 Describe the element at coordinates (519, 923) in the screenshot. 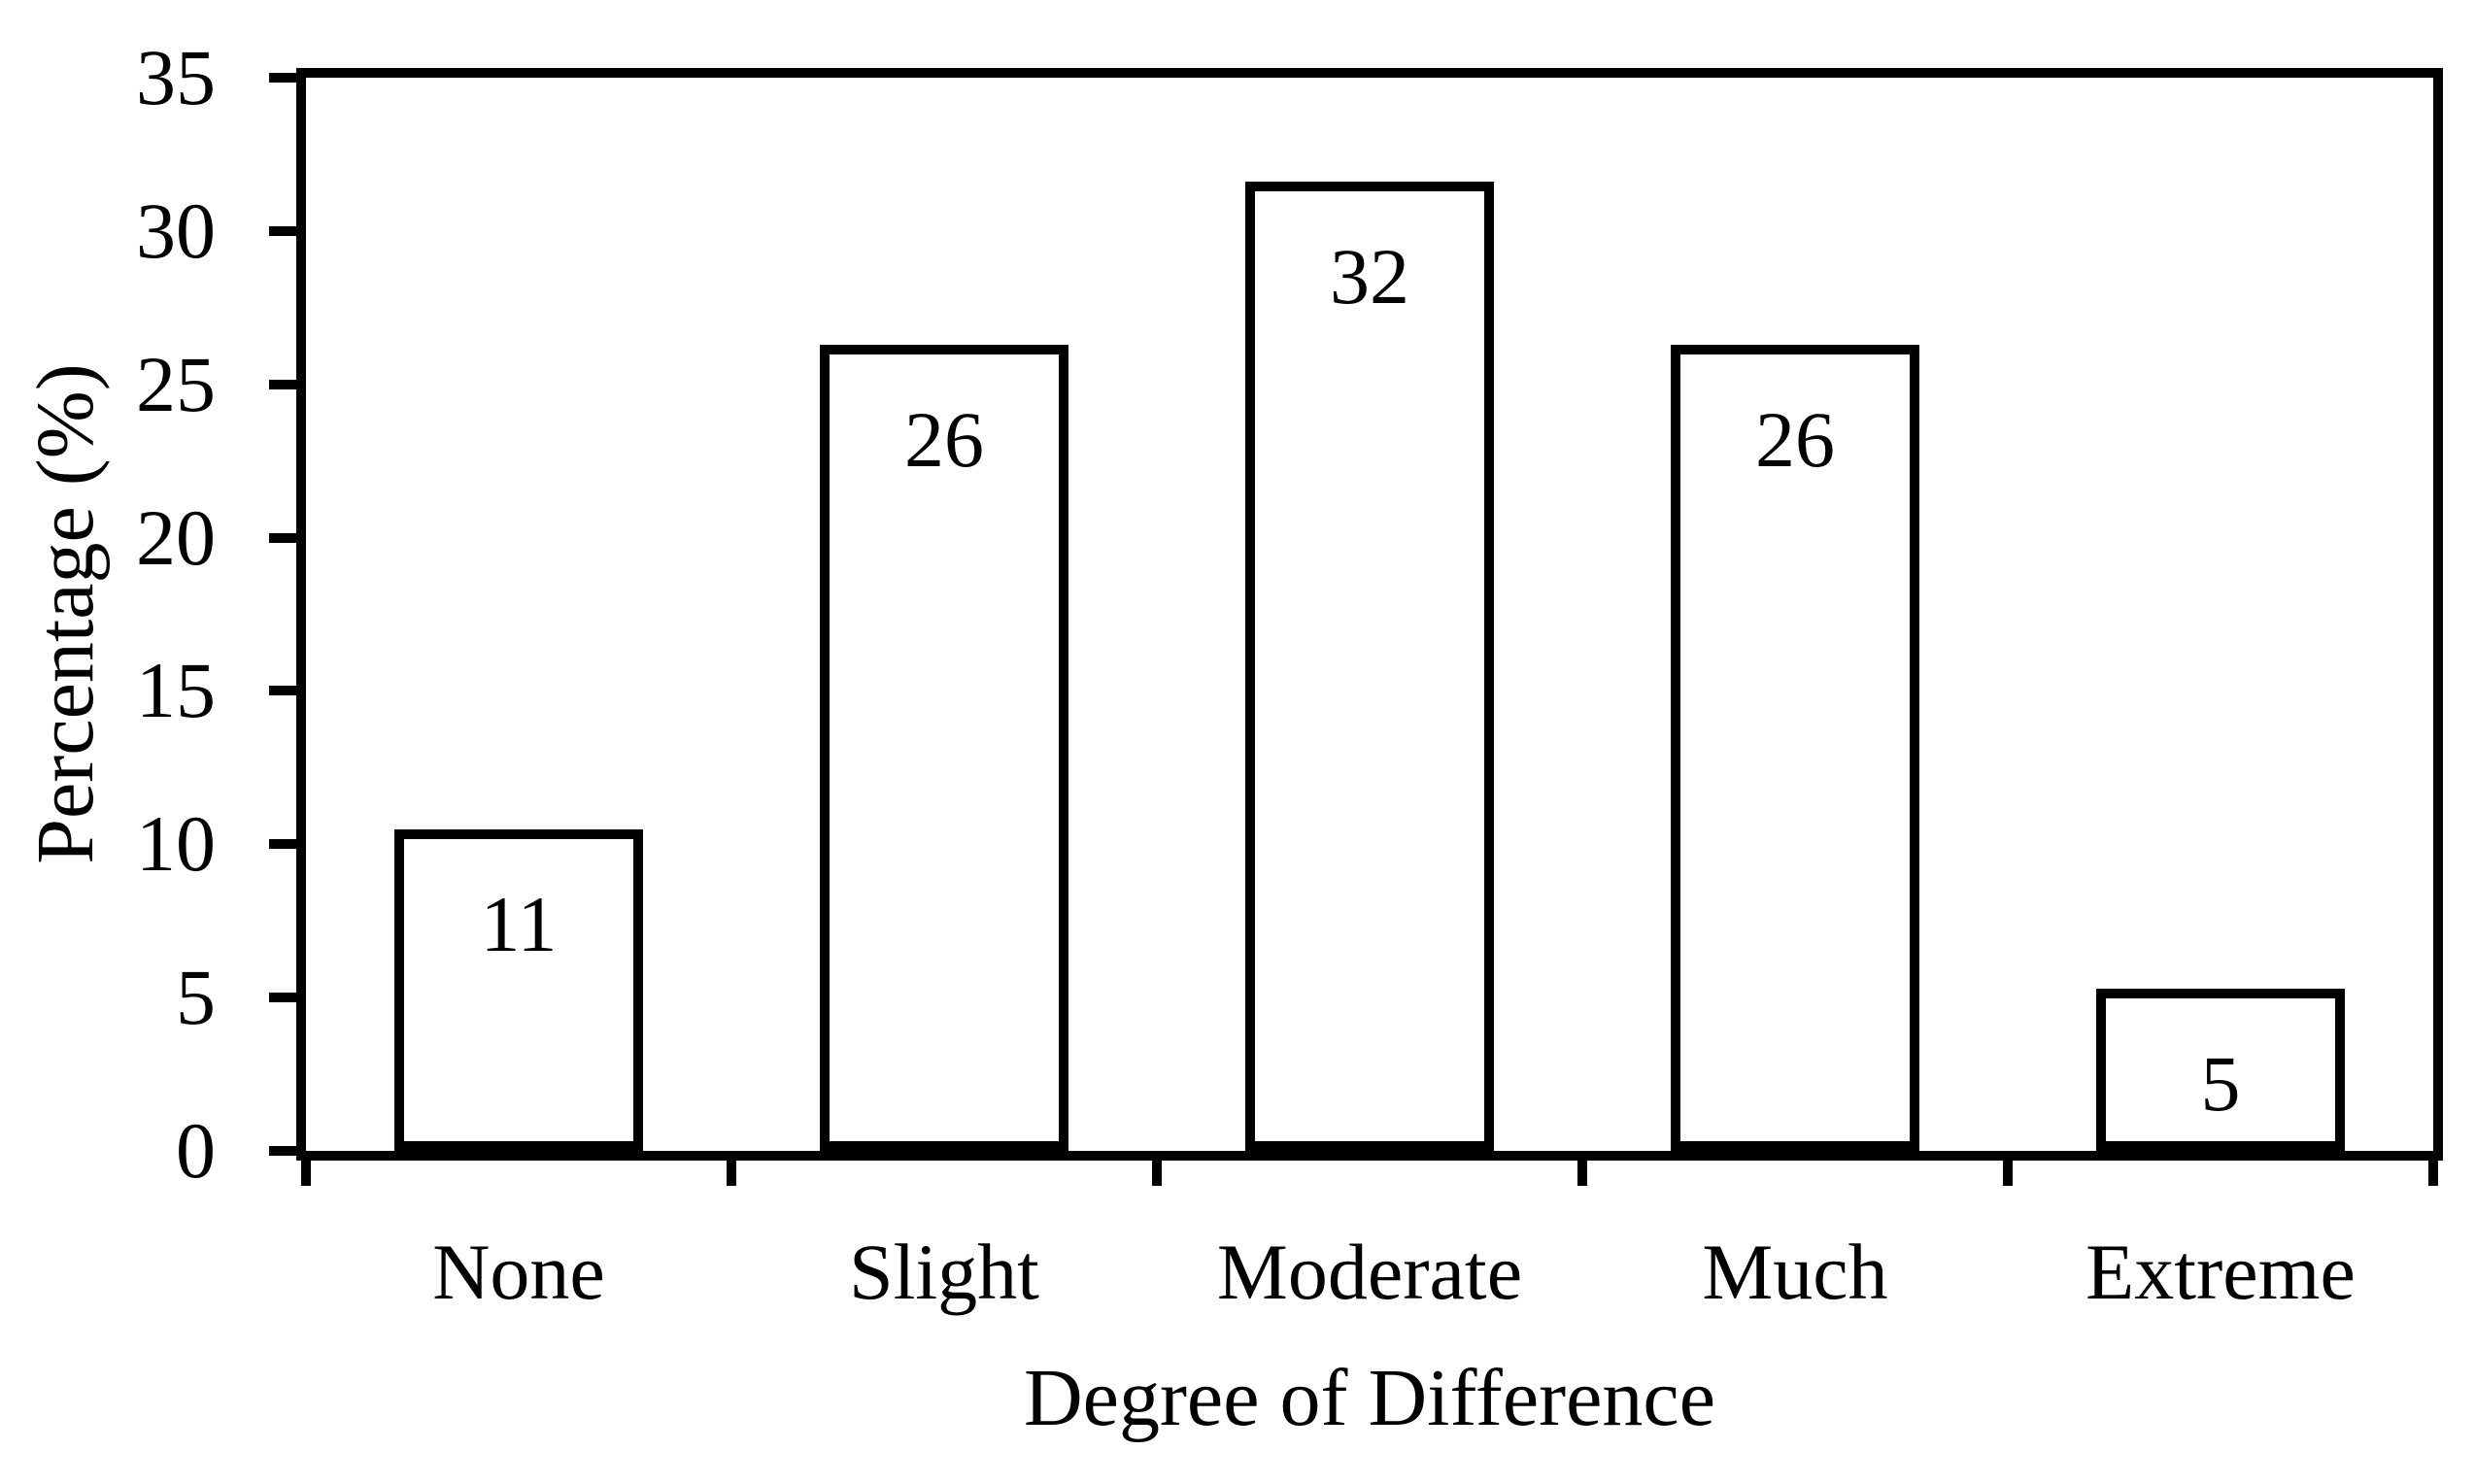

I see `bar-value-label: 11` at that location.